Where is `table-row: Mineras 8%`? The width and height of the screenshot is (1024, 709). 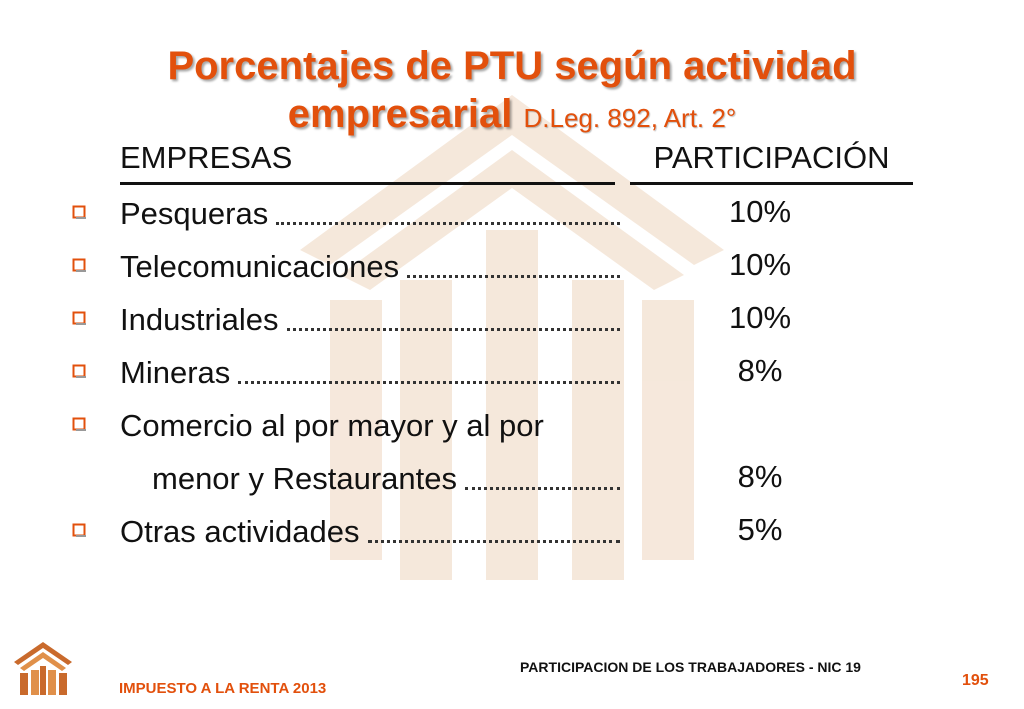
table-row: Mineras 8% is located at coordinates (512, 372).